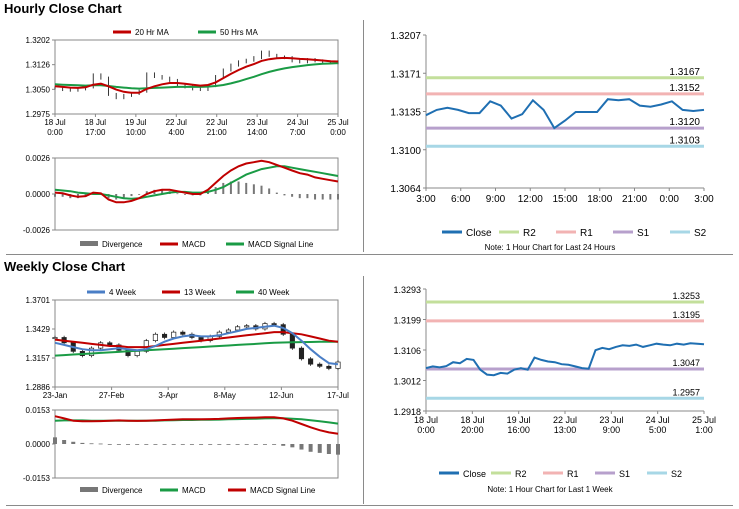 This screenshot has height=509, width=739. Describe the element at coordinates (684, 122) in the screenshot. I see `level-label-s1: 1.3120` at that location.